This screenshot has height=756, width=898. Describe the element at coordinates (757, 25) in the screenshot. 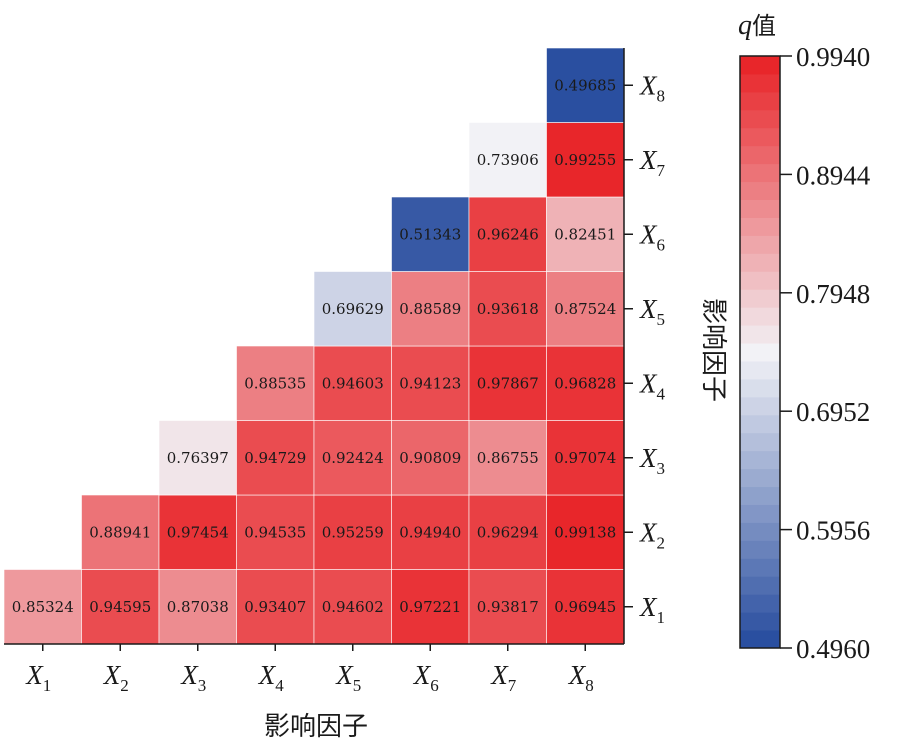

I see `colorbar-title: q值` at that location.